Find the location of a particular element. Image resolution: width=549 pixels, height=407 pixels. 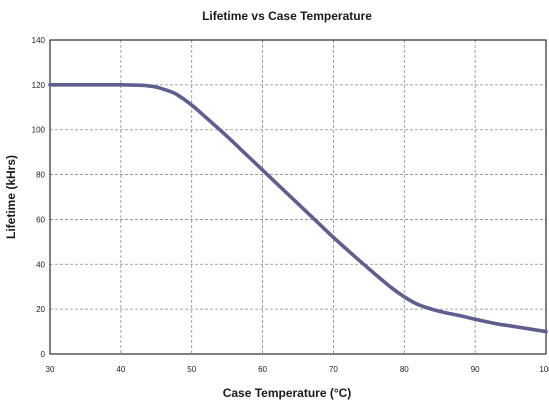

chart-title: Lifetime vs Case Temperature is located at coordinates (287, 16).